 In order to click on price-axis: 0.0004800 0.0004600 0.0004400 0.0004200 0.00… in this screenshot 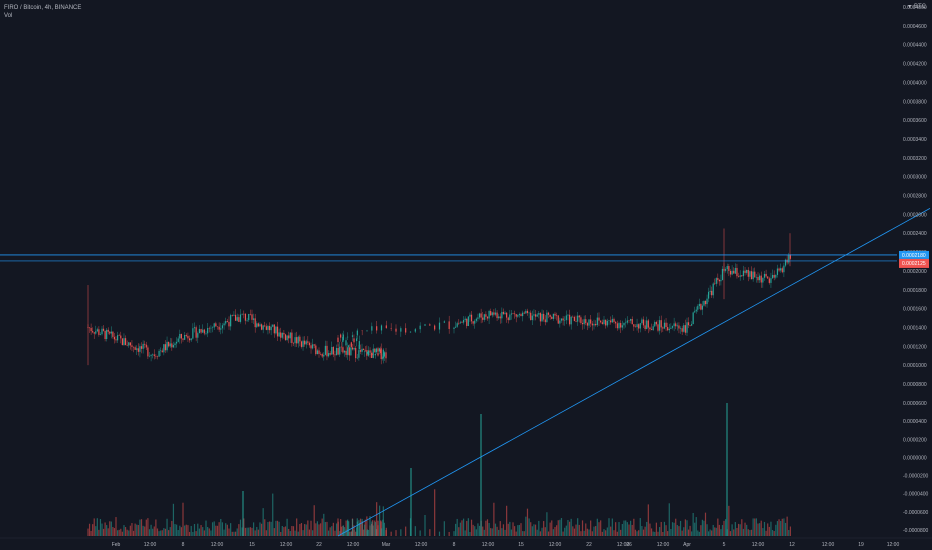, I will do `click(915, 196)`.